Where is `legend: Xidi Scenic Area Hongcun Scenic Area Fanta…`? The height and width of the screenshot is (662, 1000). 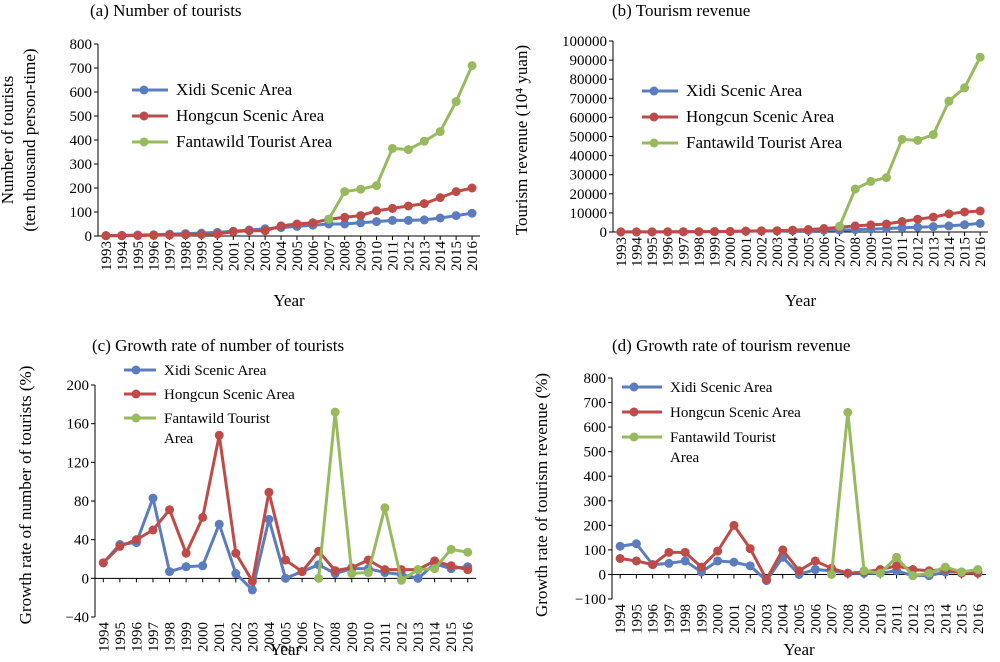 legend: Xidi Scenic Area Hongcun Scenic Area Fanta… is located at coordinates (711, 423).